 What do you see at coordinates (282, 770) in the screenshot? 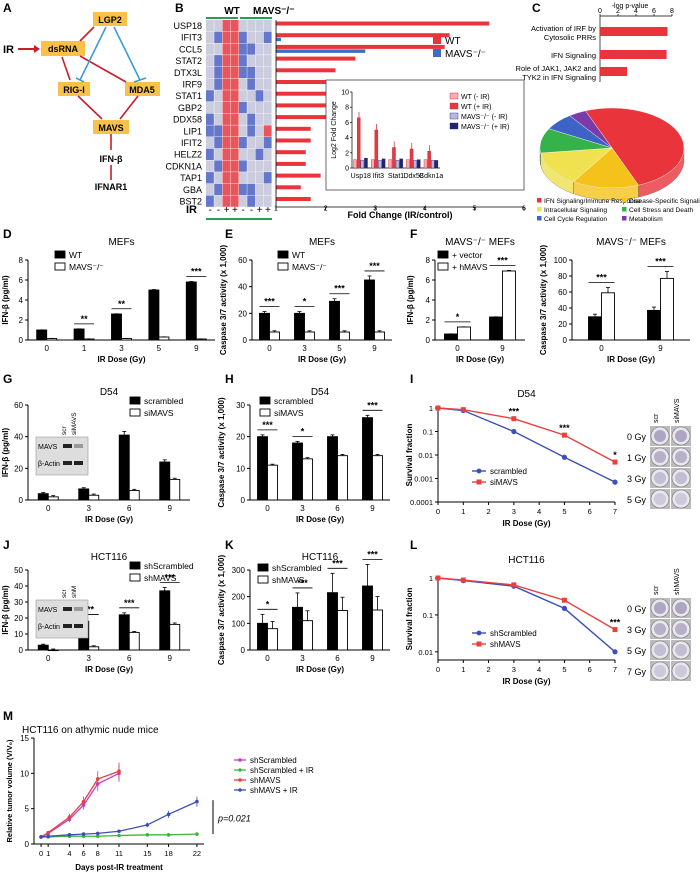
I see `legend-label: shScrambled + IR` at bounding box center [282, 770].